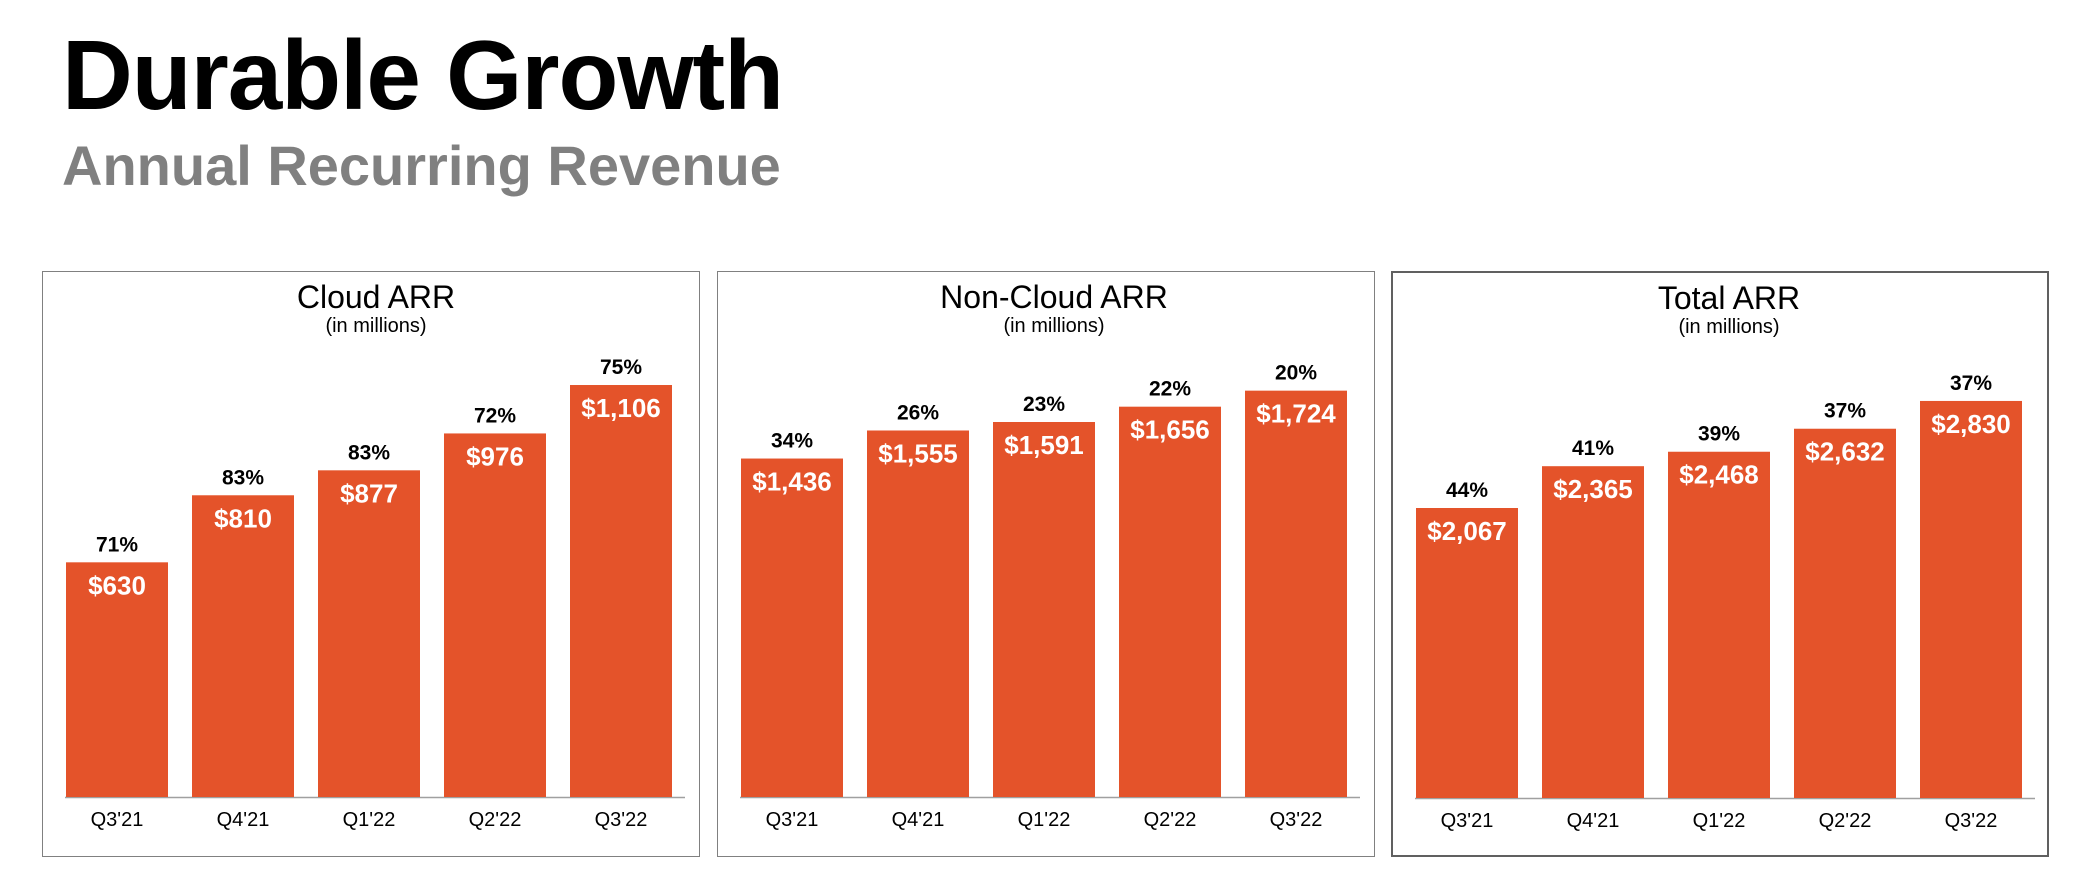 This screenshot has height=880, width=2082. I want to click on growth-rate-label: 23%, so click(1044, 404).